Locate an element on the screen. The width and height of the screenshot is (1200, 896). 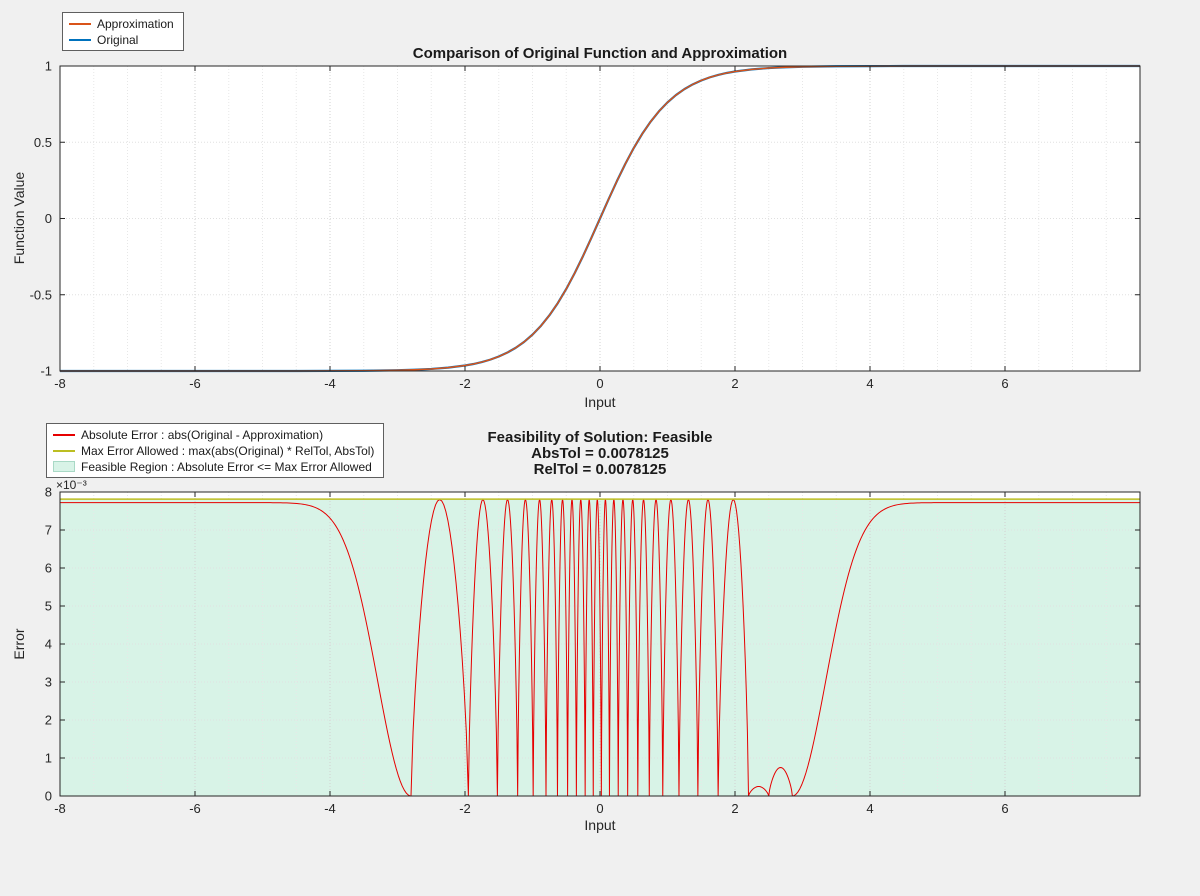
approximation-line-swatch is located at coordinates (80, 23).